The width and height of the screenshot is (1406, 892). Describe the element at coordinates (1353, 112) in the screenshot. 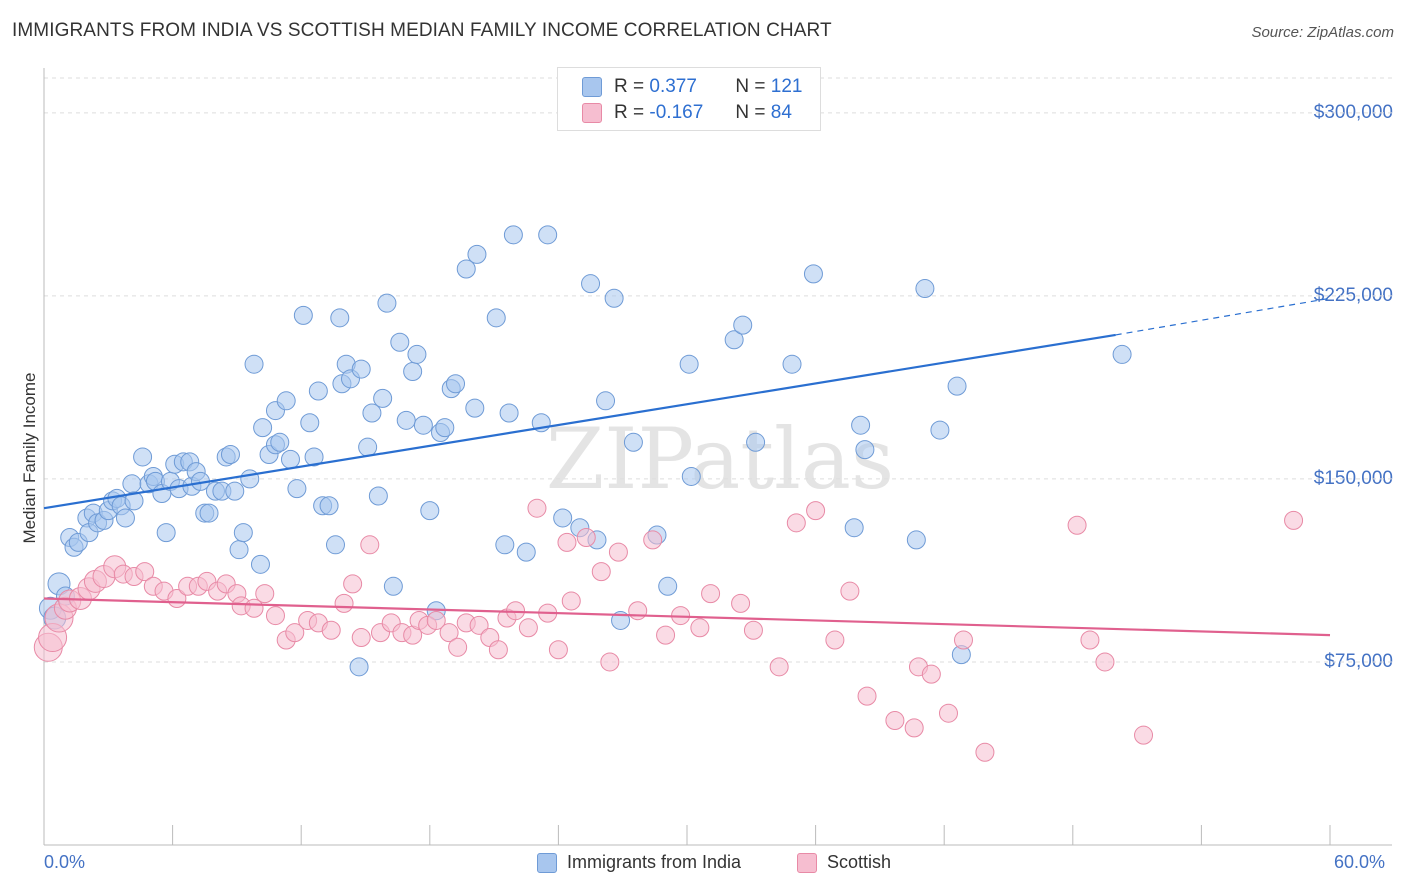

I see `y-tick-label: $300,000` at that location.